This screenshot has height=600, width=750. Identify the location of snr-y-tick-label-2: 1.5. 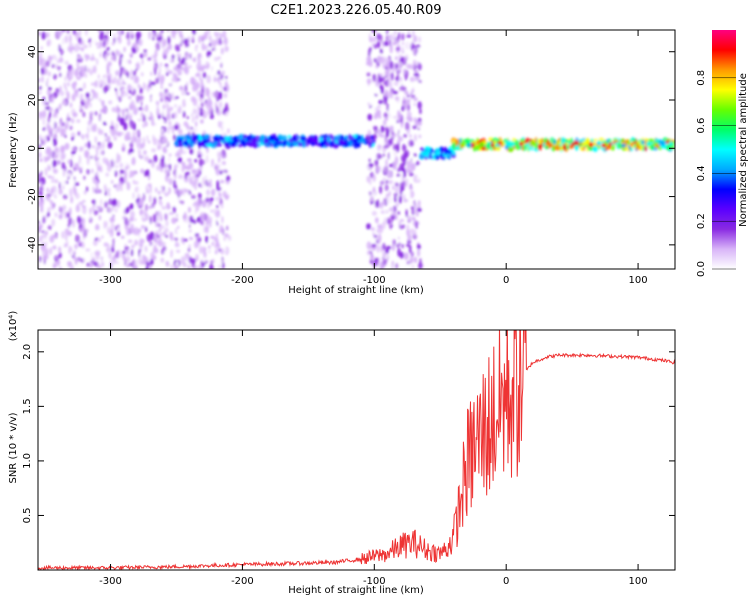
(27, 406).